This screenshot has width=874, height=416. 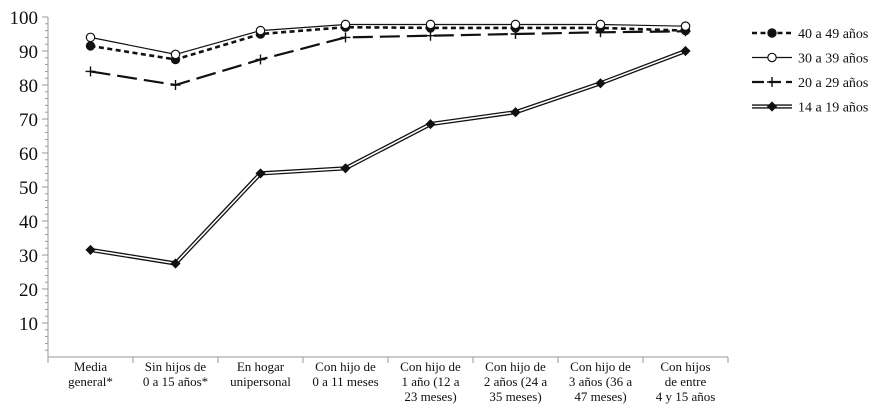 I want to click on y-tick-label: 10, so click(x=28, y=324).